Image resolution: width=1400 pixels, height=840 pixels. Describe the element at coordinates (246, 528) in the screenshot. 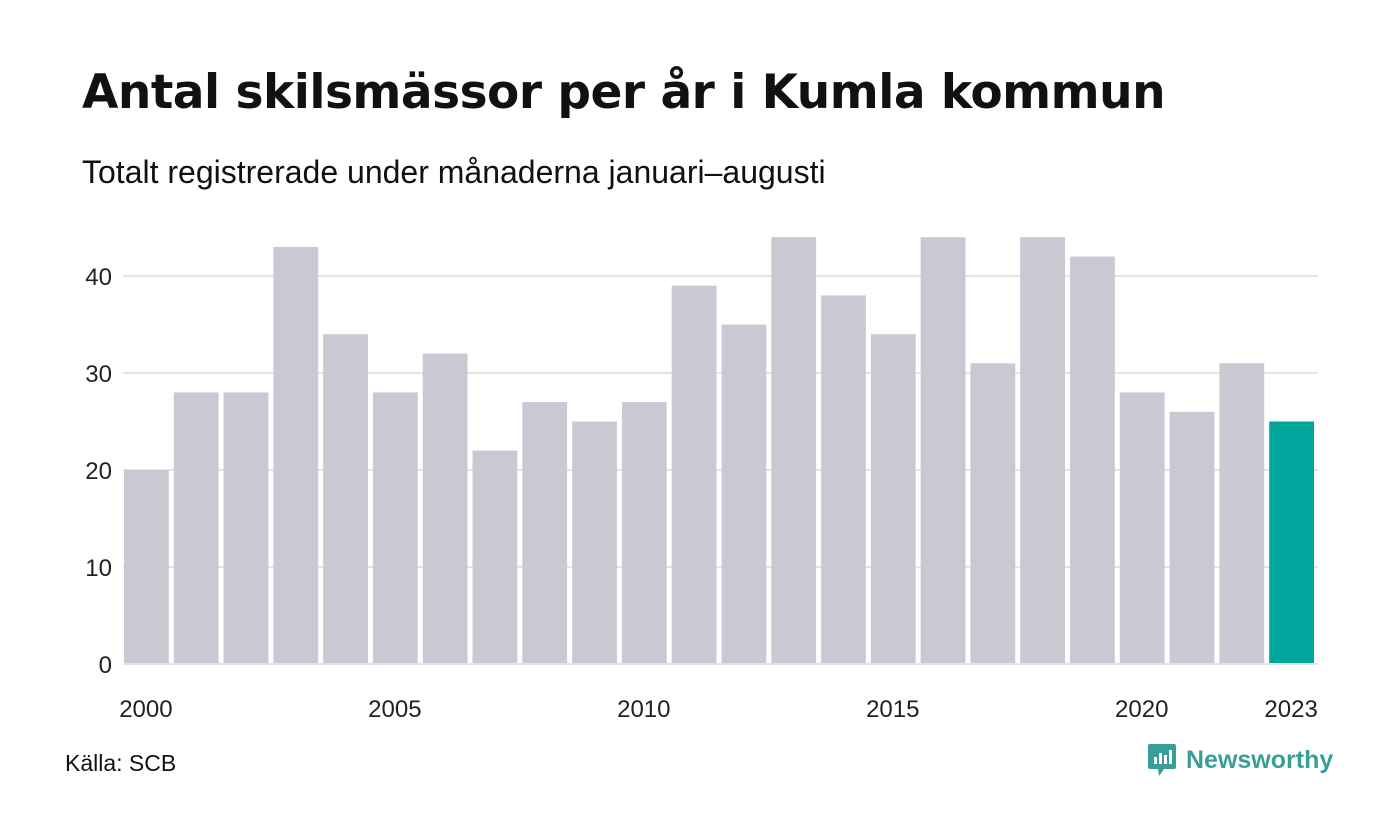

I see `bar-2002` at that location.